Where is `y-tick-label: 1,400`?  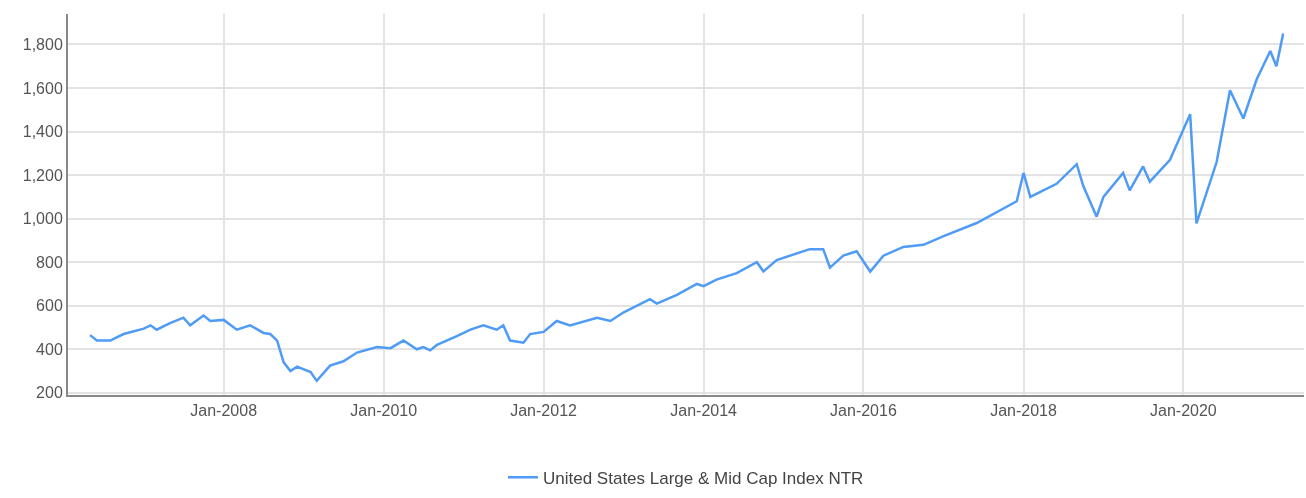 y-tick-label: 1,400 is located at coordinates (42, 132).